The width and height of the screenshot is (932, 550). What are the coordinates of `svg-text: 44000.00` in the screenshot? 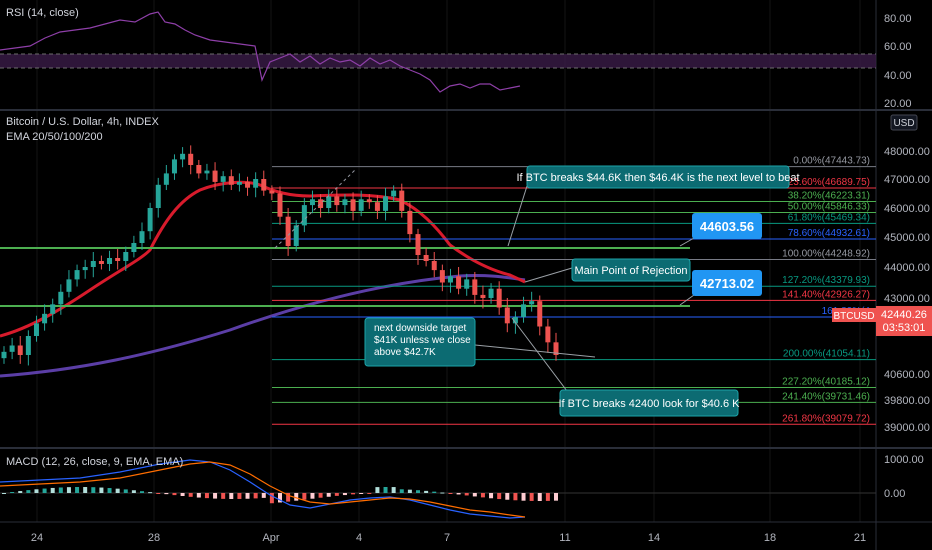 It's located at (907, 268).